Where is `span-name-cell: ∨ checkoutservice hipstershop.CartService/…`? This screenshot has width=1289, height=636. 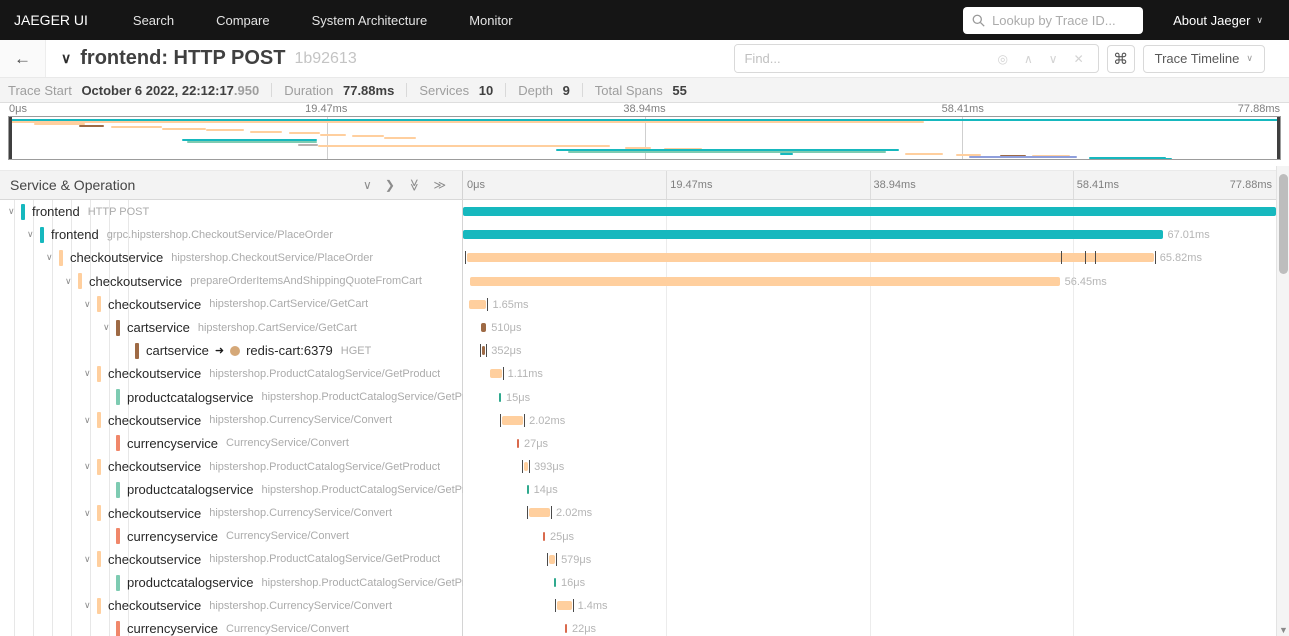 span-name-cell: ∨ checkoutservice hipstershop.CartService/… is located at coordinates (231, 304).